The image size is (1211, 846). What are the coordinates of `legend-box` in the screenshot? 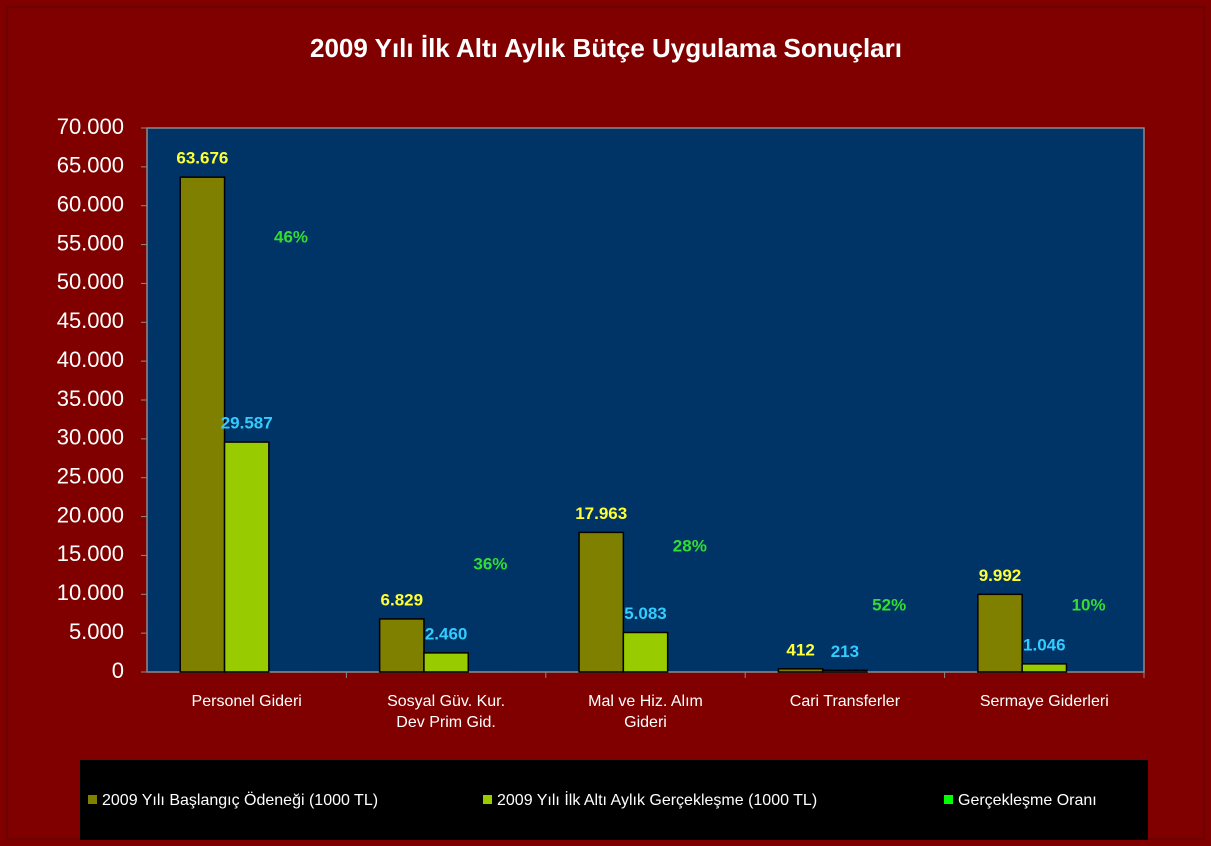 It's located at (614, 800).